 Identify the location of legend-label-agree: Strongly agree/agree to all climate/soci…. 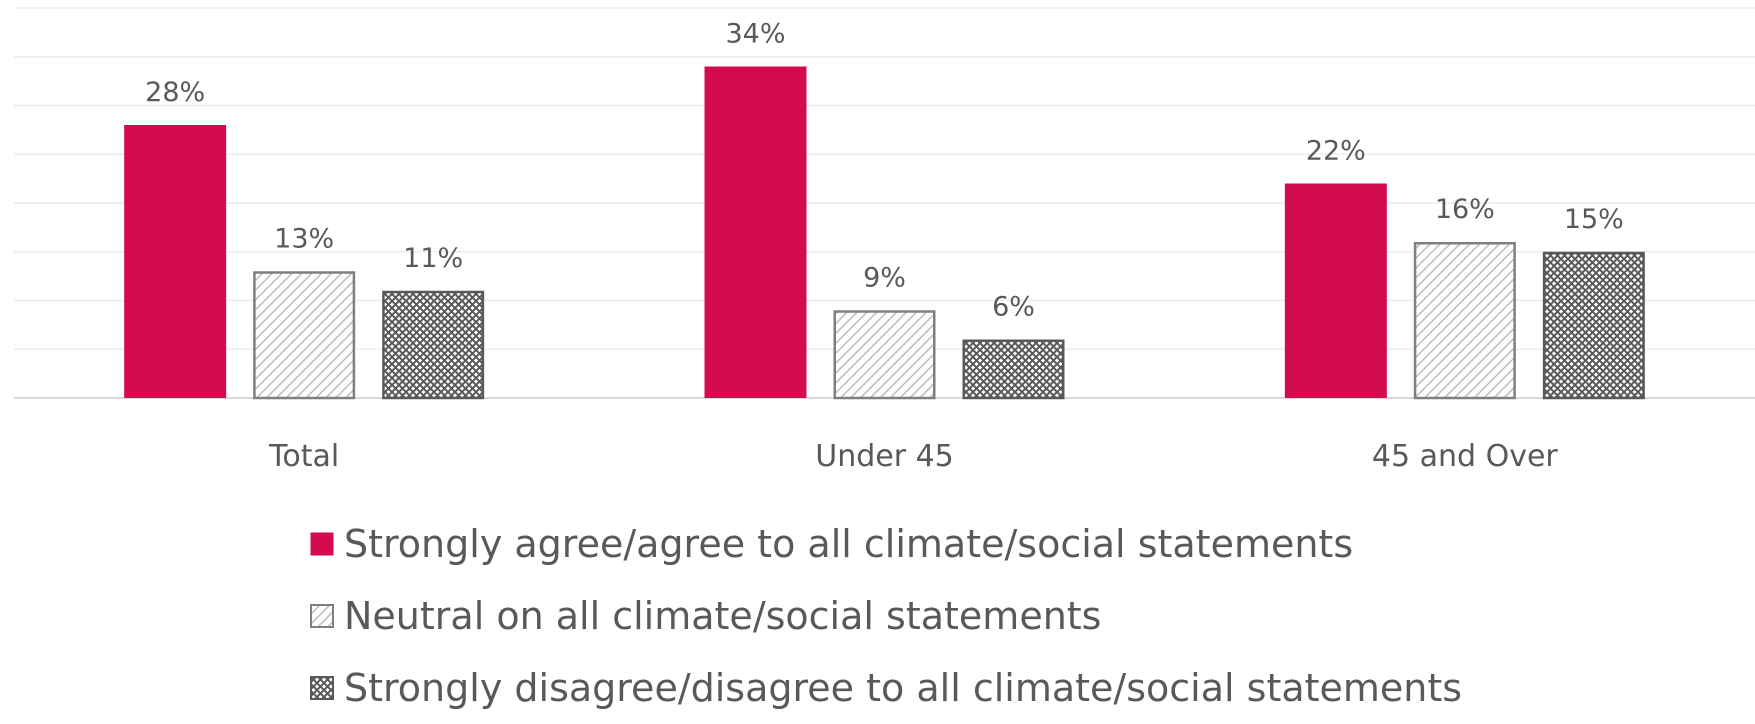
(849, 544).